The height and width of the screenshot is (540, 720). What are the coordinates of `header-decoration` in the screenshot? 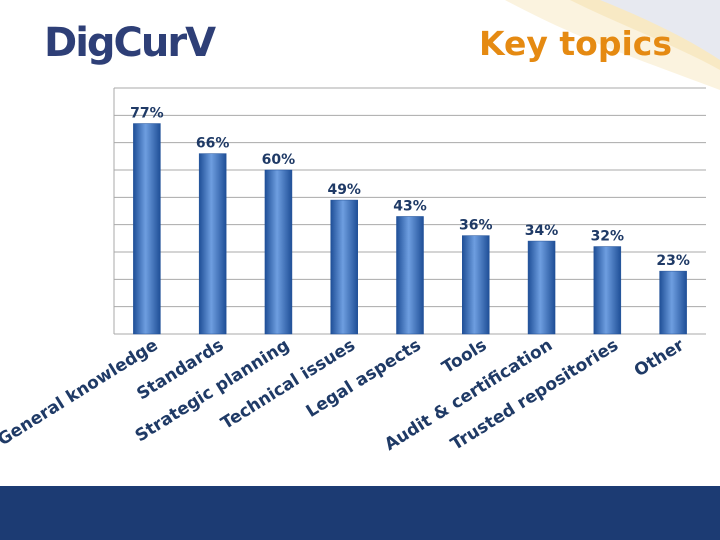 It's located at (612, 45).